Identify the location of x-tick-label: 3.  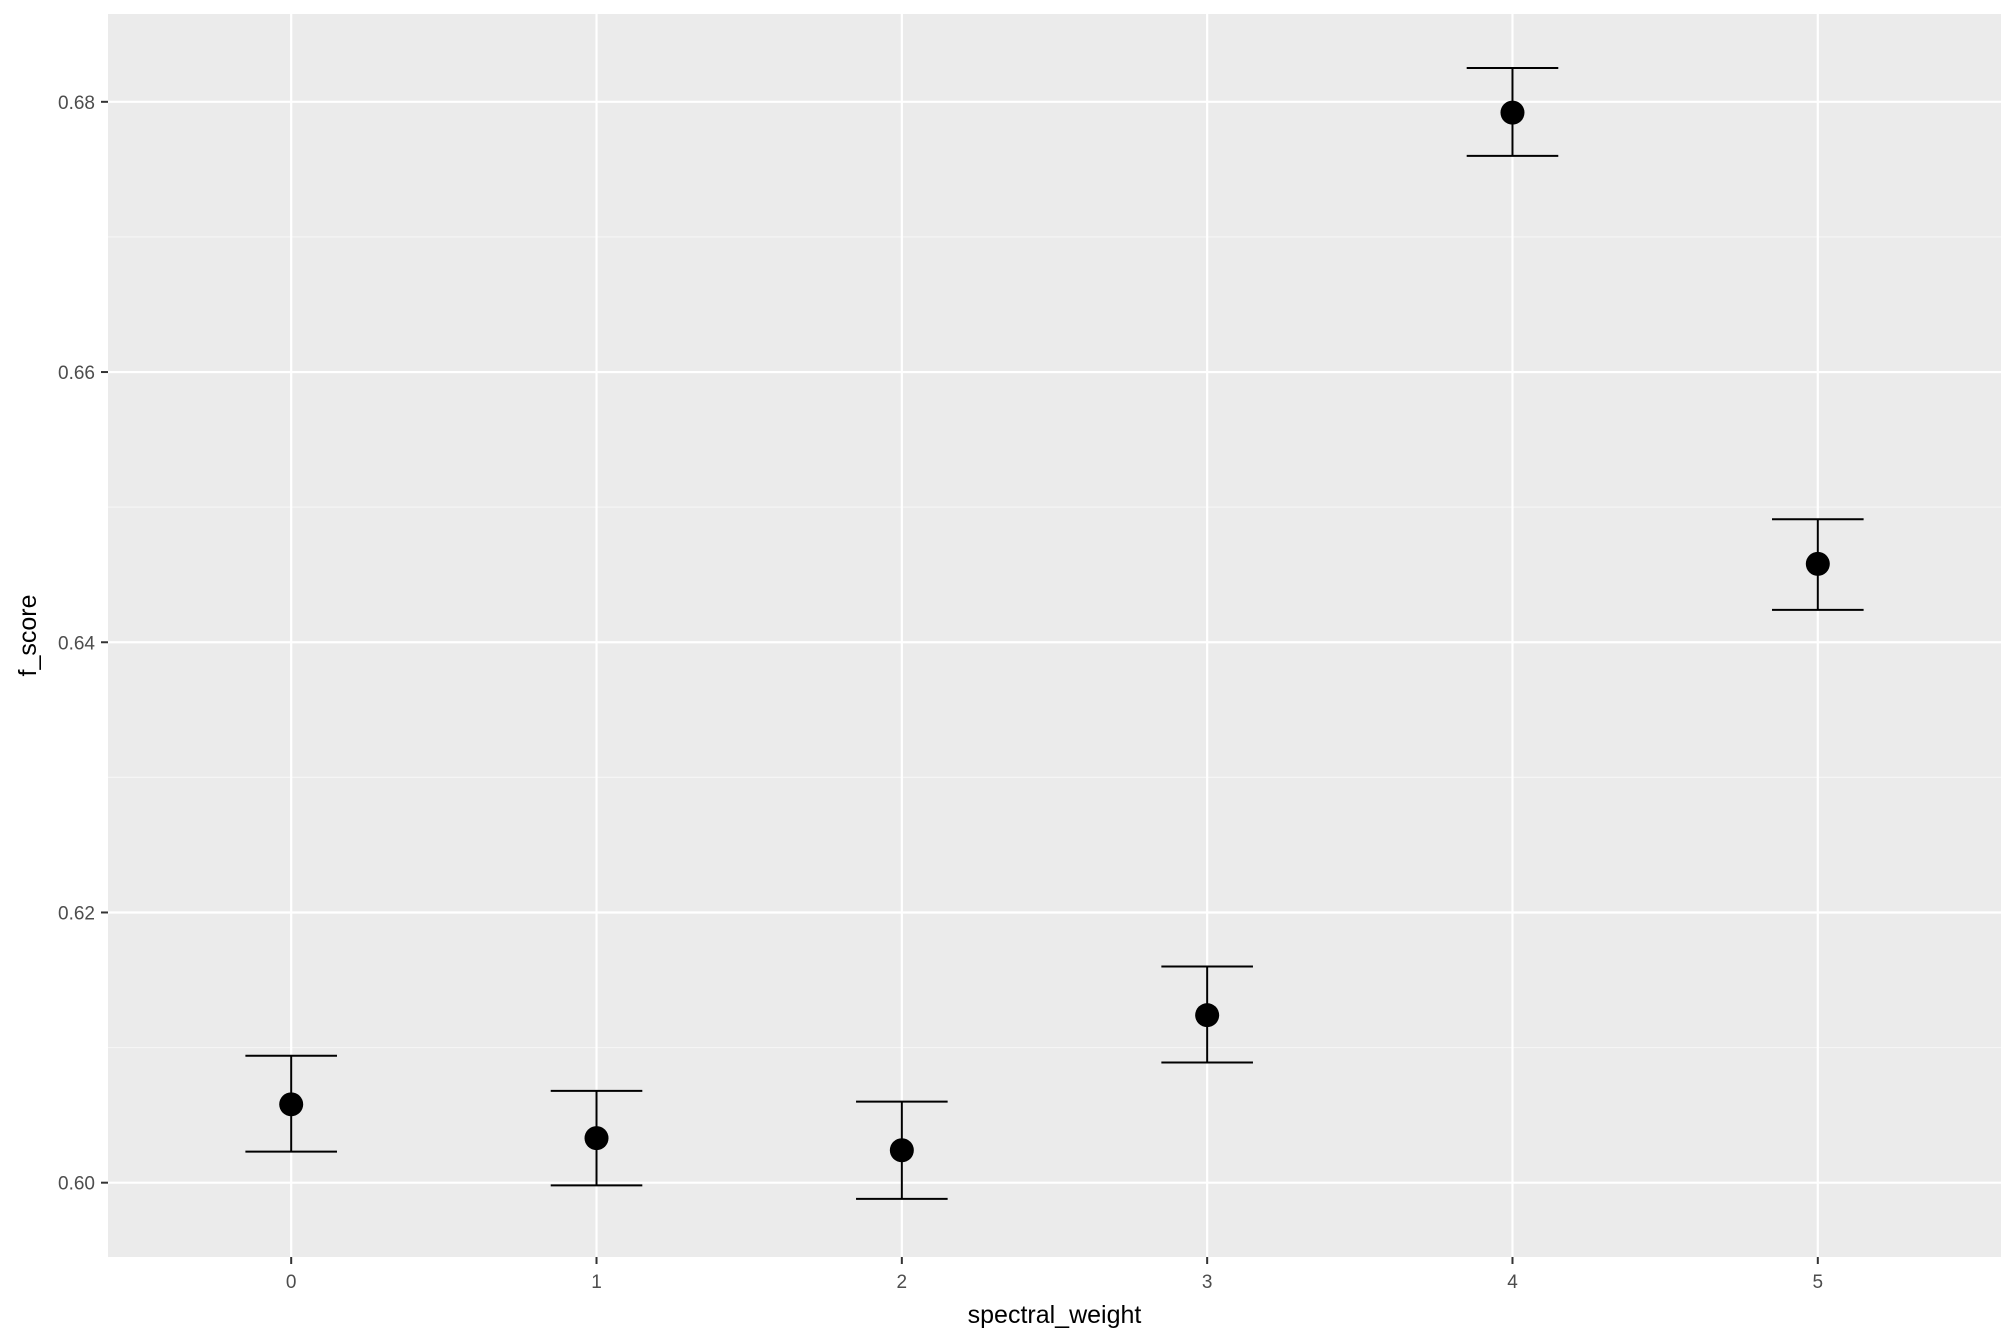
(1207, 1282).